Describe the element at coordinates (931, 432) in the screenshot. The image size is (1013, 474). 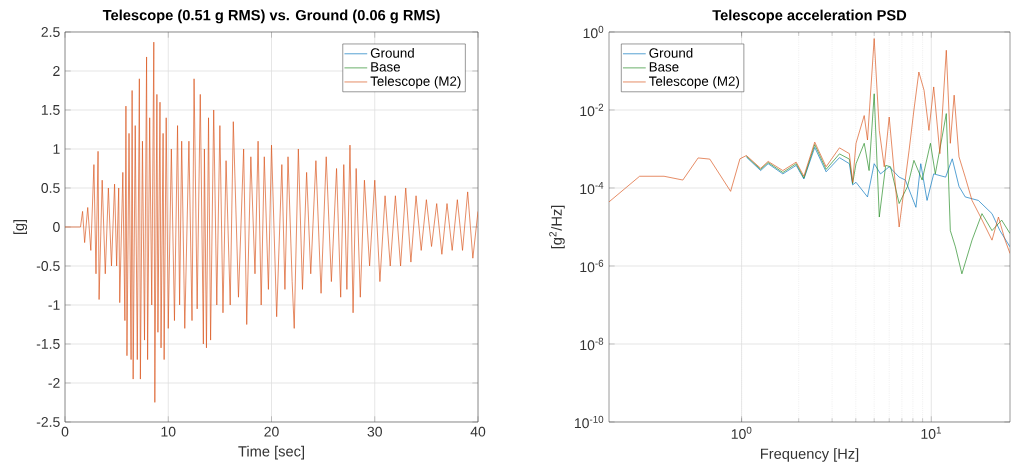
I see `x-tick-label: 10$^{1}$` at that location.